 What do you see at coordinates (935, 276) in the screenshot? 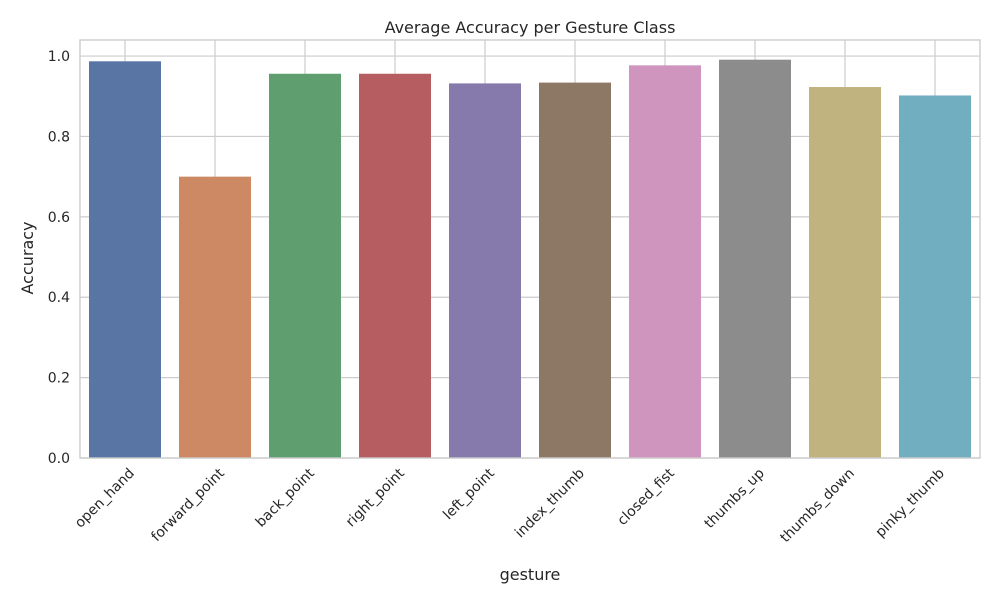
I see `bar-pinky-thumb` at bounding box center [935, 276].